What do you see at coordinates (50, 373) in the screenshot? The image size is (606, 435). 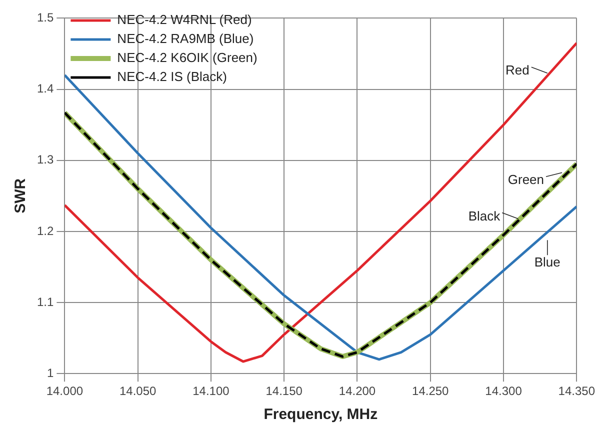 I see `y-tick-label: 1` at bounding box center [50, 373].